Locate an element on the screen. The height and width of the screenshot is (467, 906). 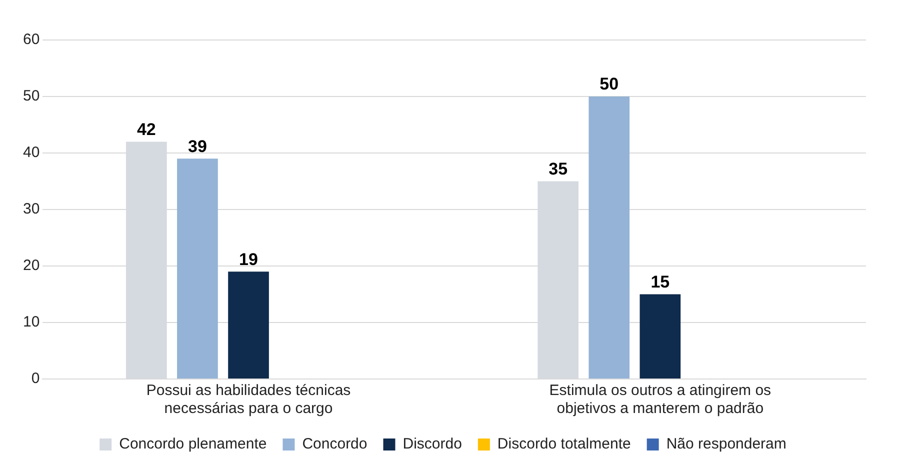
data-label: 15 is located at coordinates (660, 282).